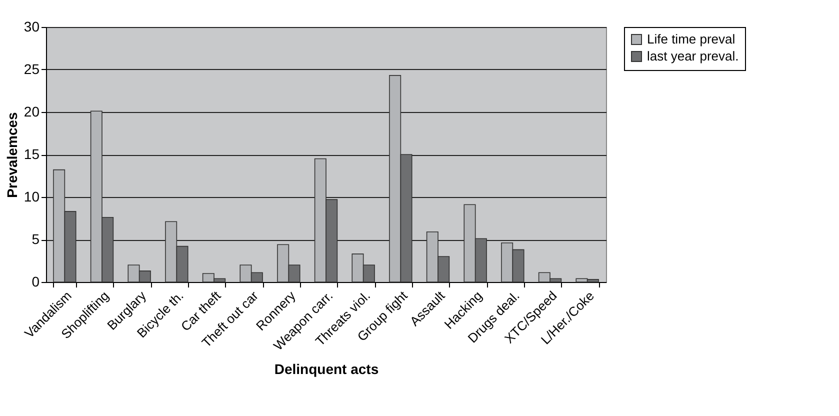 This screenshot has width=839, height=416. What do you see at coordinates (32, 69) in the screenshot?
I see `y-tick-label: 25` at bounding box center [32, 69].